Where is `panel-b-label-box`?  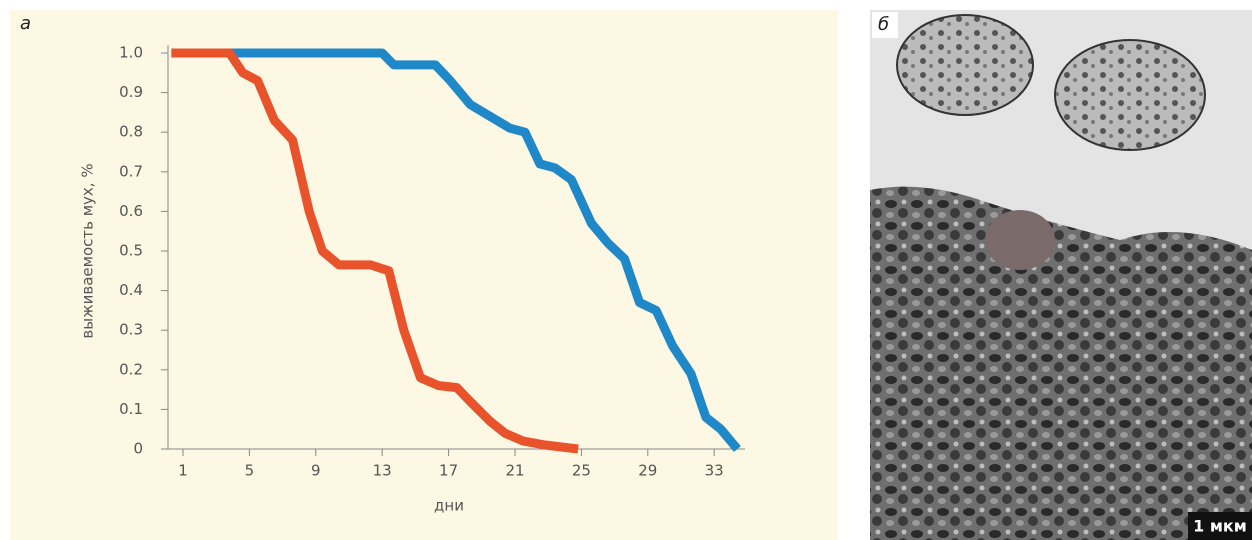 panel-b-label-box is located at coordinates (885, 25).